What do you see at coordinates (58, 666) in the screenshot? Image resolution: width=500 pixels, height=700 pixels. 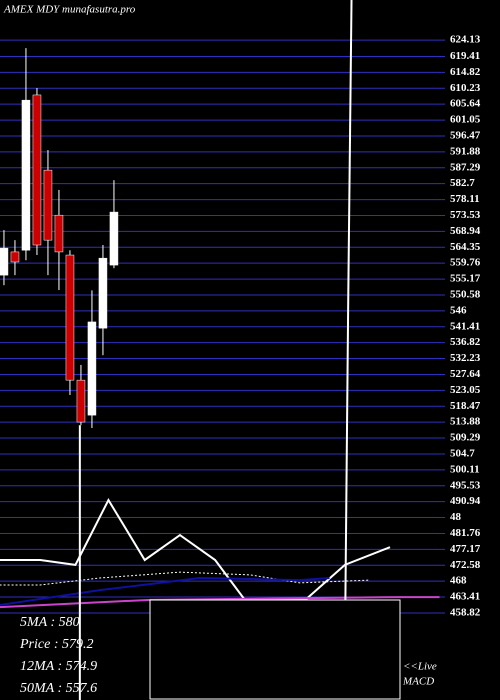 I see `info-label: 12MA : 574.9` at bounding box center [58, 666].